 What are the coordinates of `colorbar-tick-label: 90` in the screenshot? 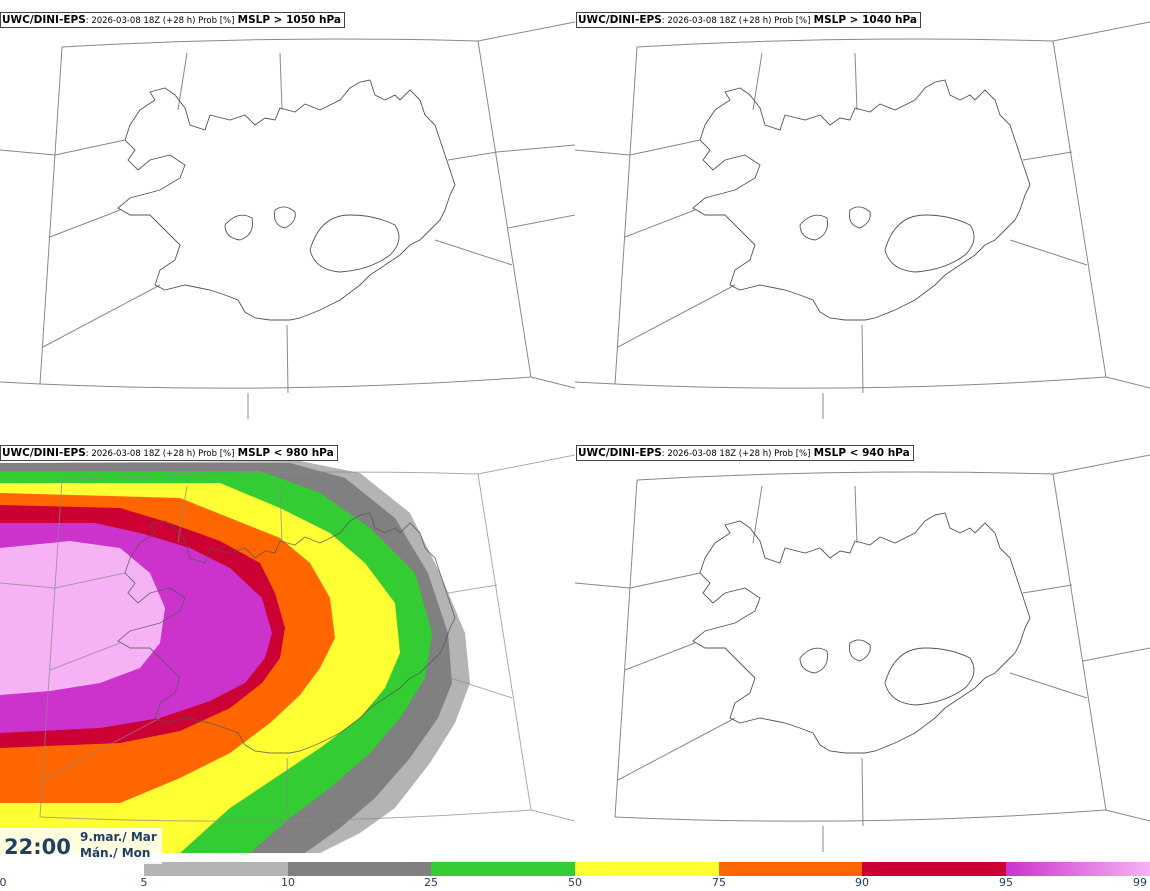 It's located at (862, 882).